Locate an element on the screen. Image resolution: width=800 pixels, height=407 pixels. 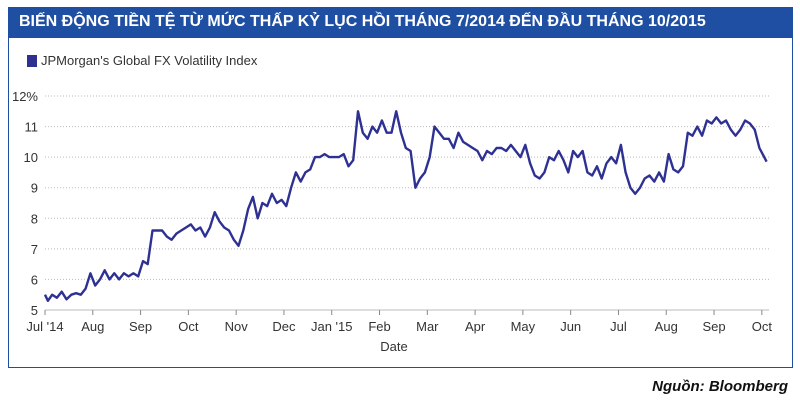
y-axis: 5 6 7 8 9 10 11 12% is located at coordinates (25, 203).